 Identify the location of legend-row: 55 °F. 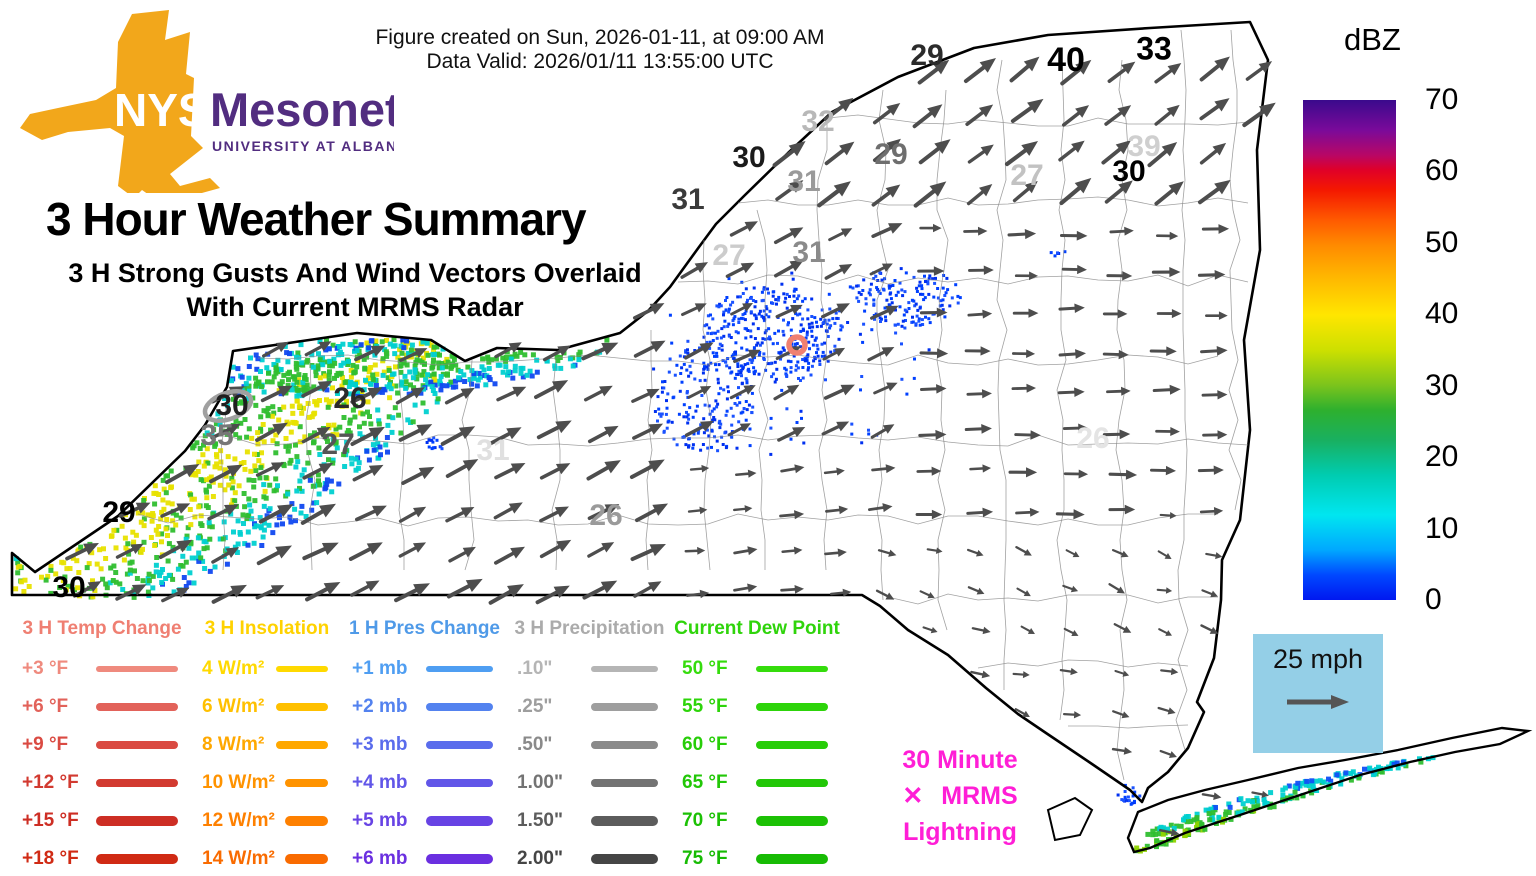
(757, 707).